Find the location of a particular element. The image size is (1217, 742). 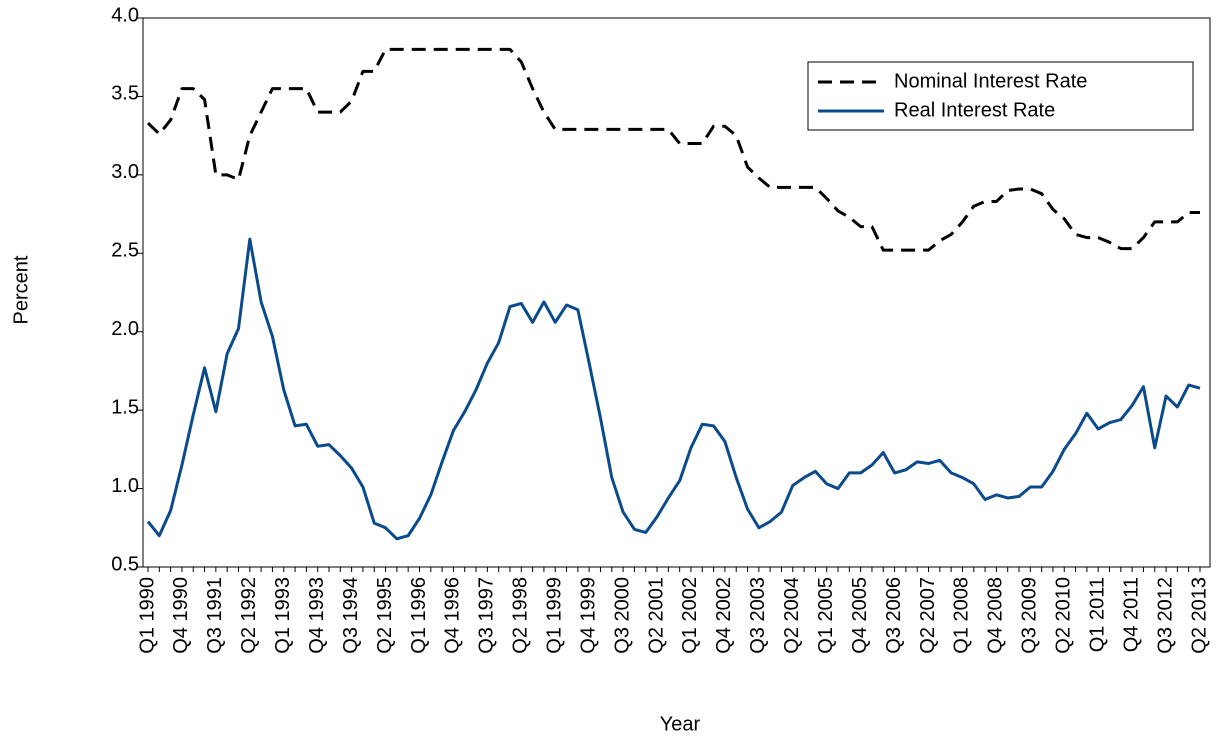

x-tick-label: Q2 1995 is located at coordinates (385, 615).